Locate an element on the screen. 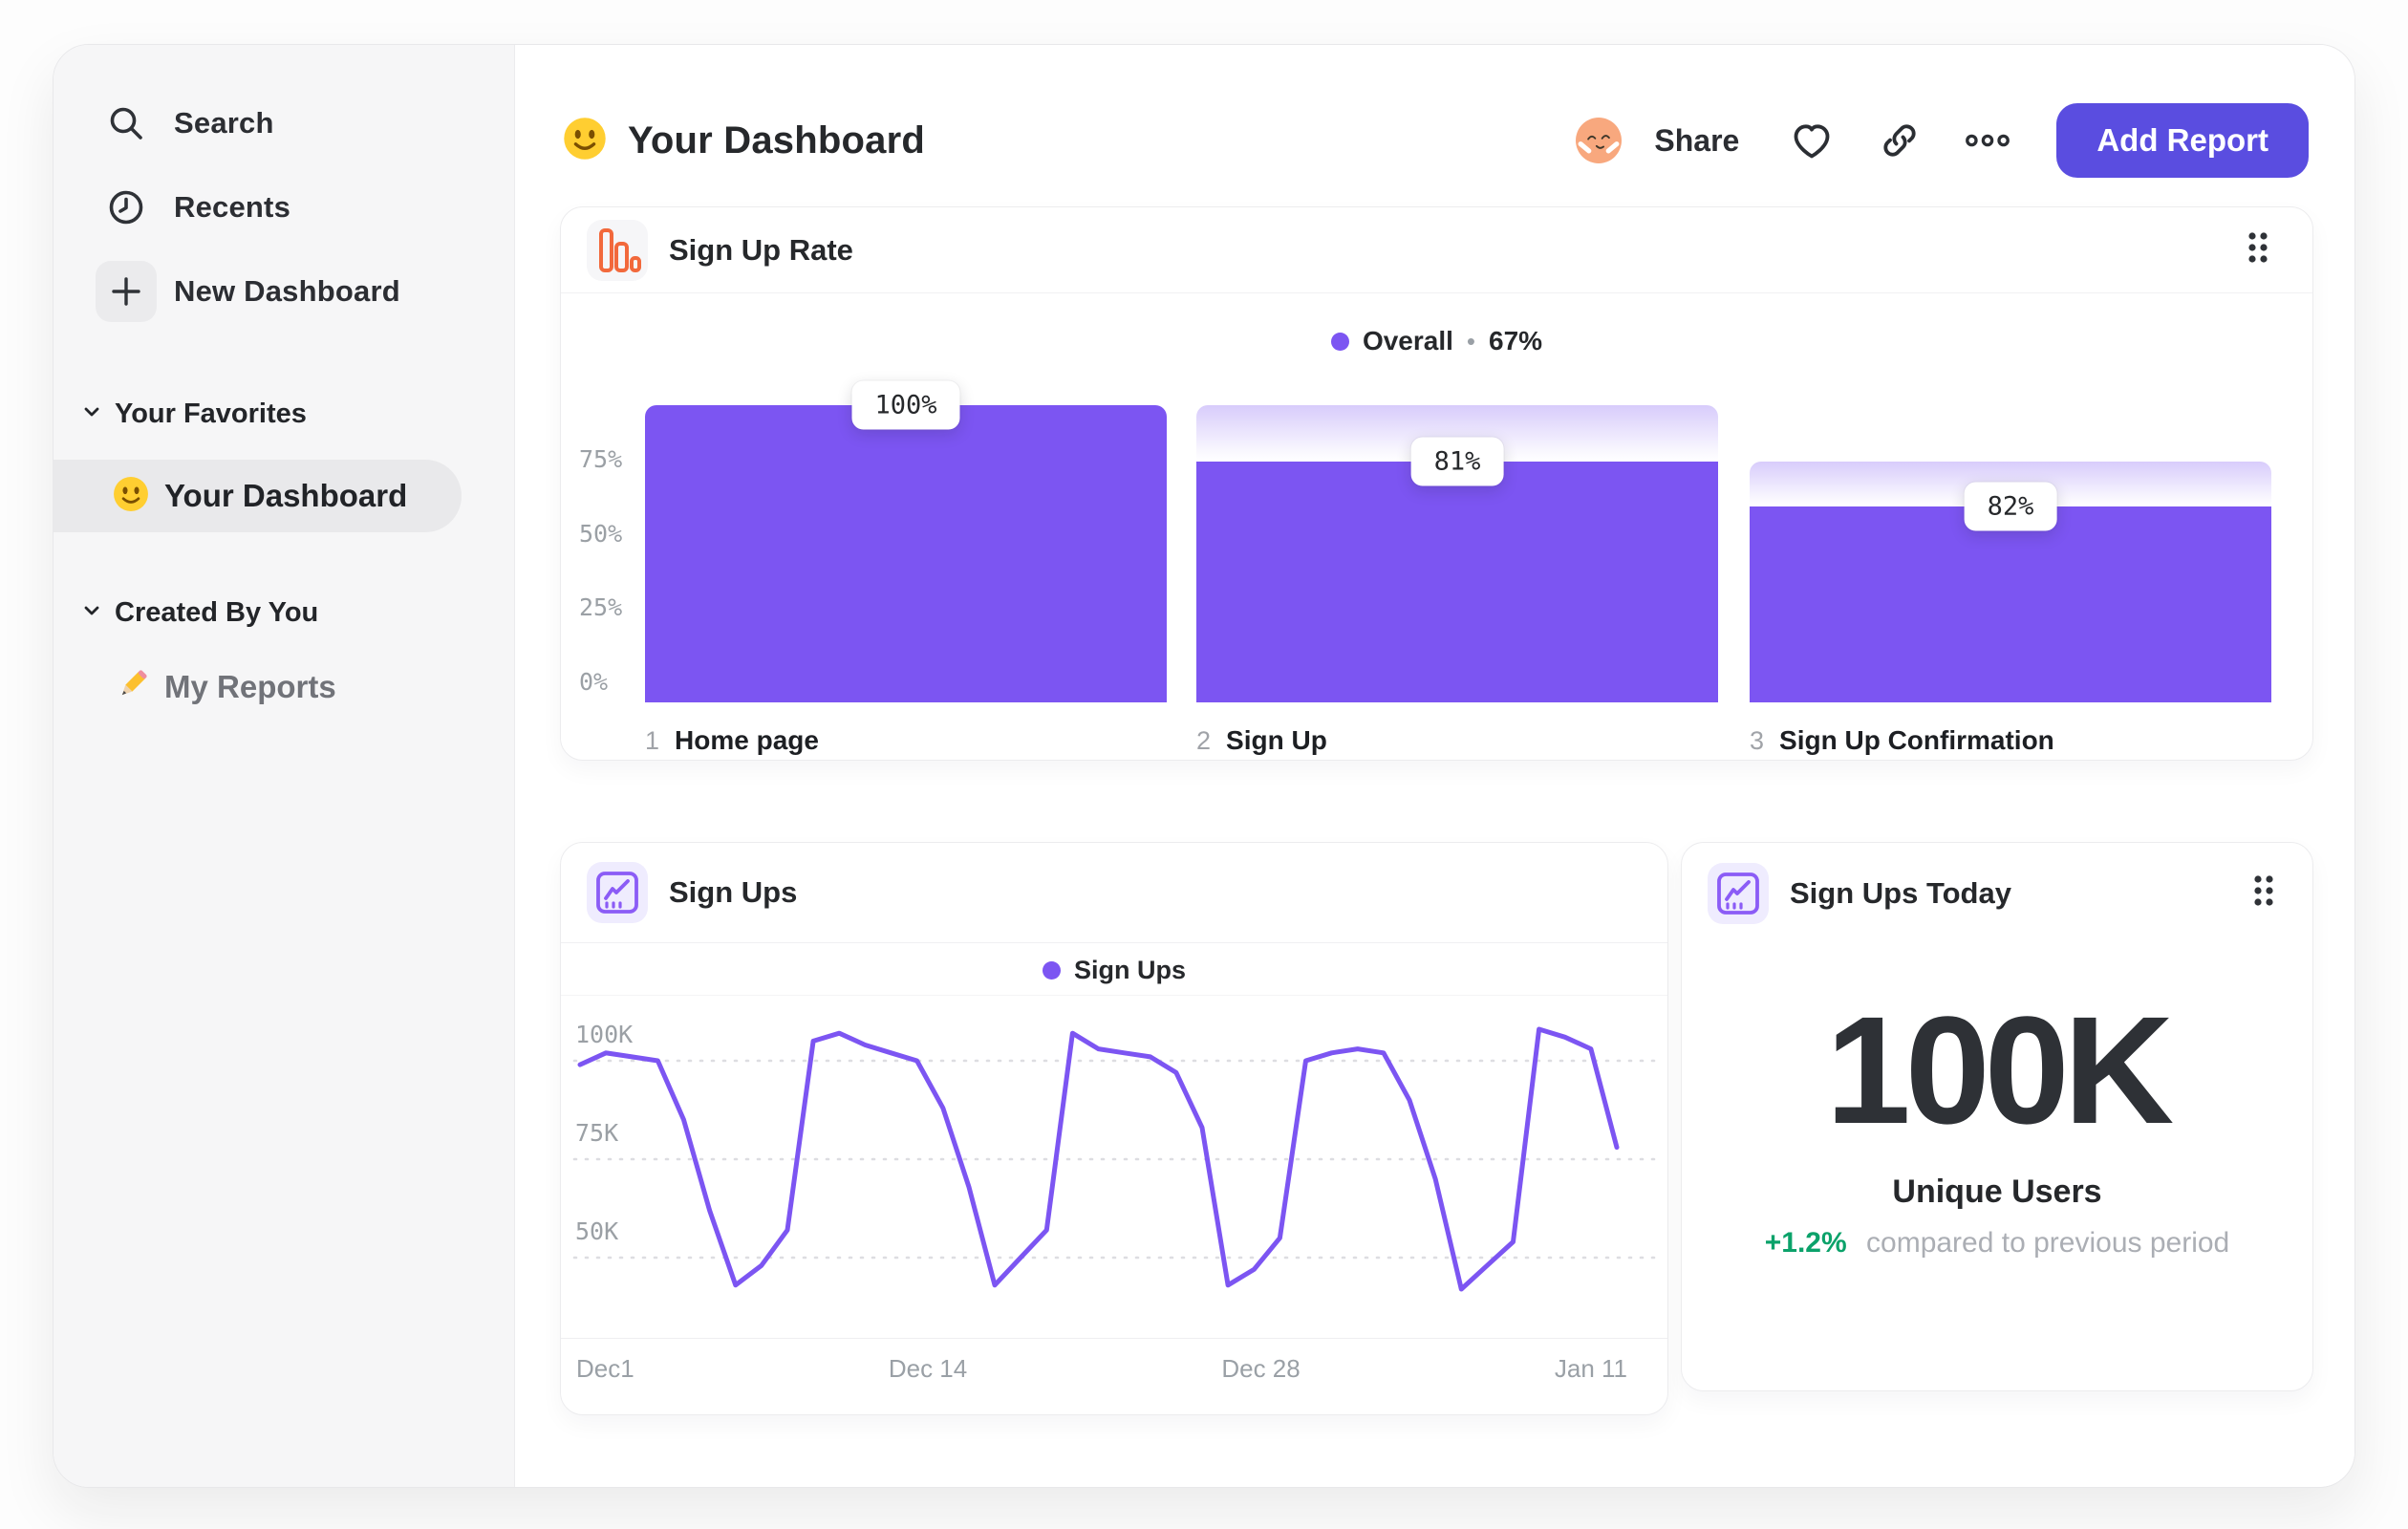 Image resolution: width=2408 pixels, height=1529 pixels. sidebar-section-your-favorites: Your Favorites is located at coordinates (284, 414).